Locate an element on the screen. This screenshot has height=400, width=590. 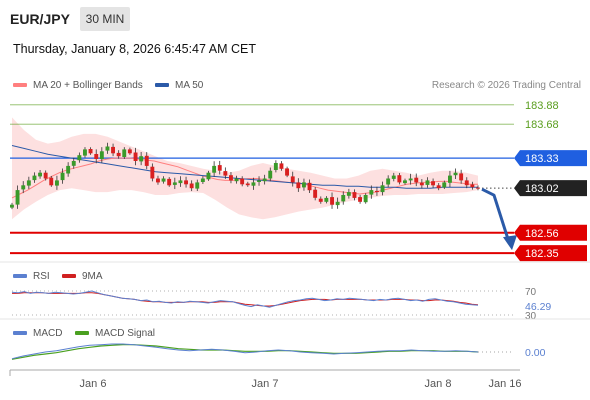
legend-macd: MACD is located at coordinates (37, 333).